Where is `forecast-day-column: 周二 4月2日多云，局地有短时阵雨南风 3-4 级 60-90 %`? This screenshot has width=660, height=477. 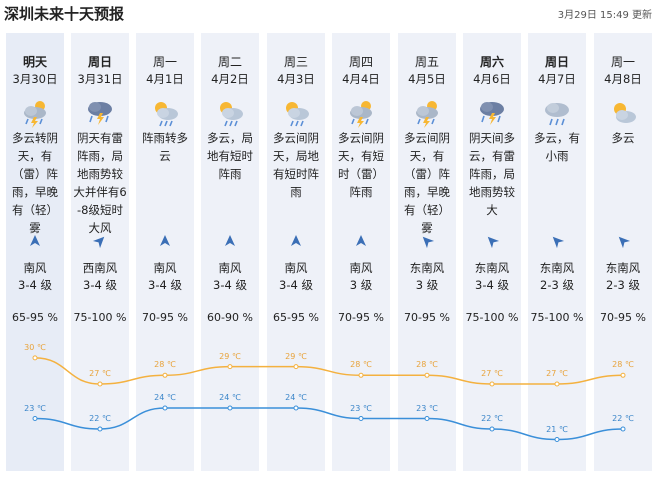
forecast-day-column: 周二 4月2日多云，局地有短时阵雨南风 3-4 级 60-90 % is located at coordinates (230, 252).